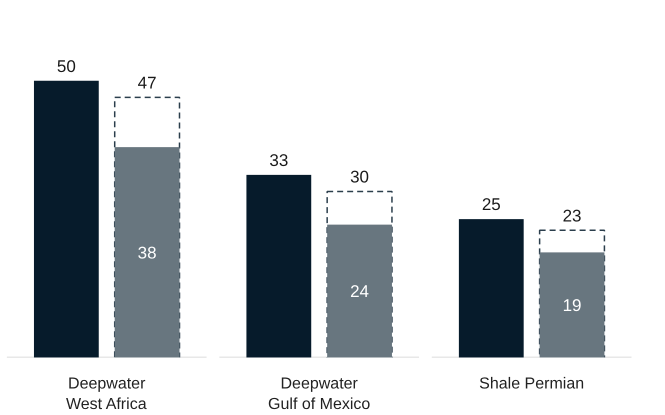 The height and width of the screenshot is (415, 665). What do you see at coordinates (278, 160) in the screenshot?
I see `data-label: 33` at bounding box center [278, 160].